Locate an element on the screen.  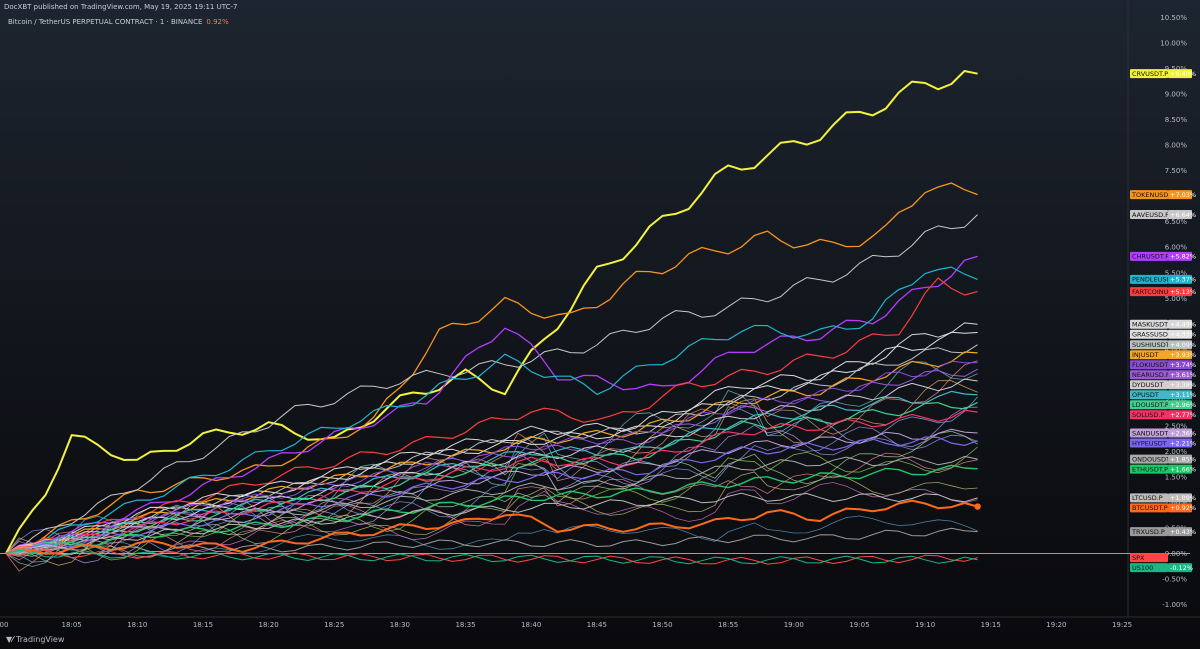
last-price-marker is located at coordinates (977, 506).